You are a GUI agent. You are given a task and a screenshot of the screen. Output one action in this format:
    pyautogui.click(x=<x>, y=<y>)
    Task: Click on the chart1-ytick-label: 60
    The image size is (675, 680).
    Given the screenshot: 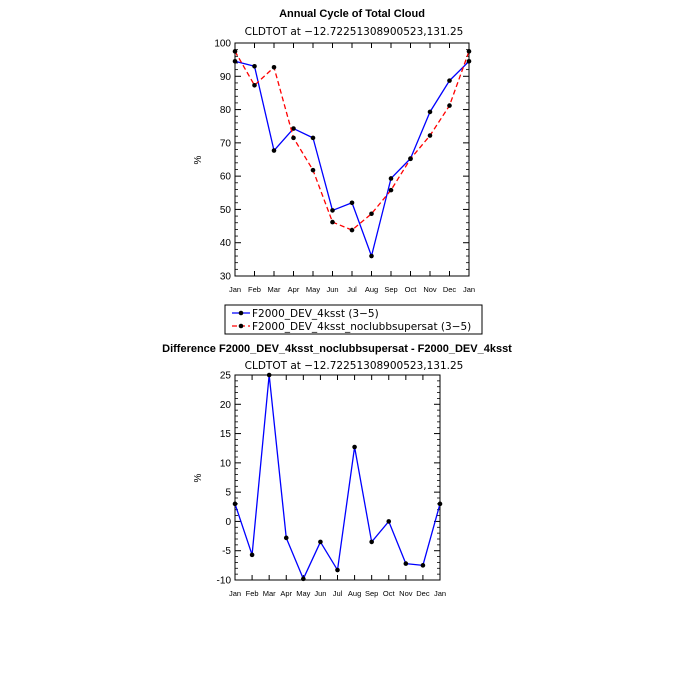 What is the action you would take?
    pyautogui.click(x=226, y=177)
    